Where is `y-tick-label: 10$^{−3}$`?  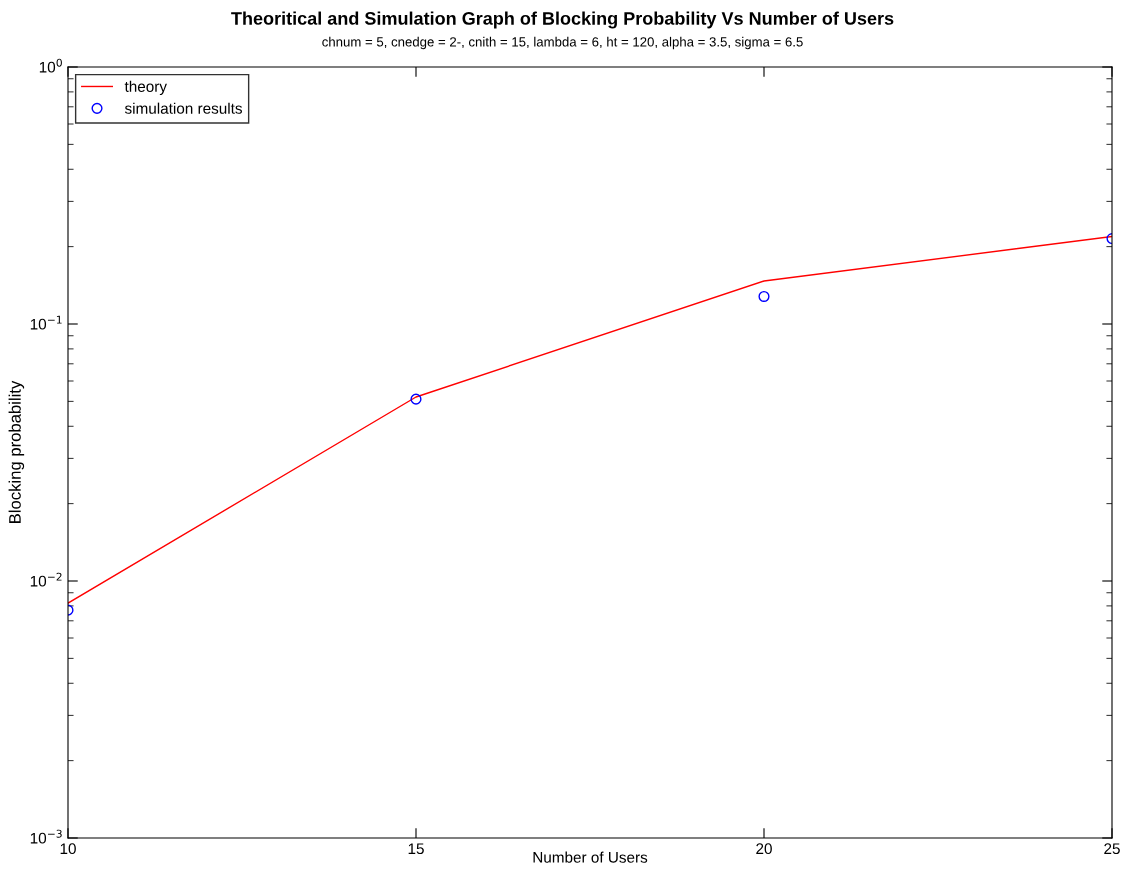
y-tick-label: 10$^{−3}$ is located at coordinates (46, 836).